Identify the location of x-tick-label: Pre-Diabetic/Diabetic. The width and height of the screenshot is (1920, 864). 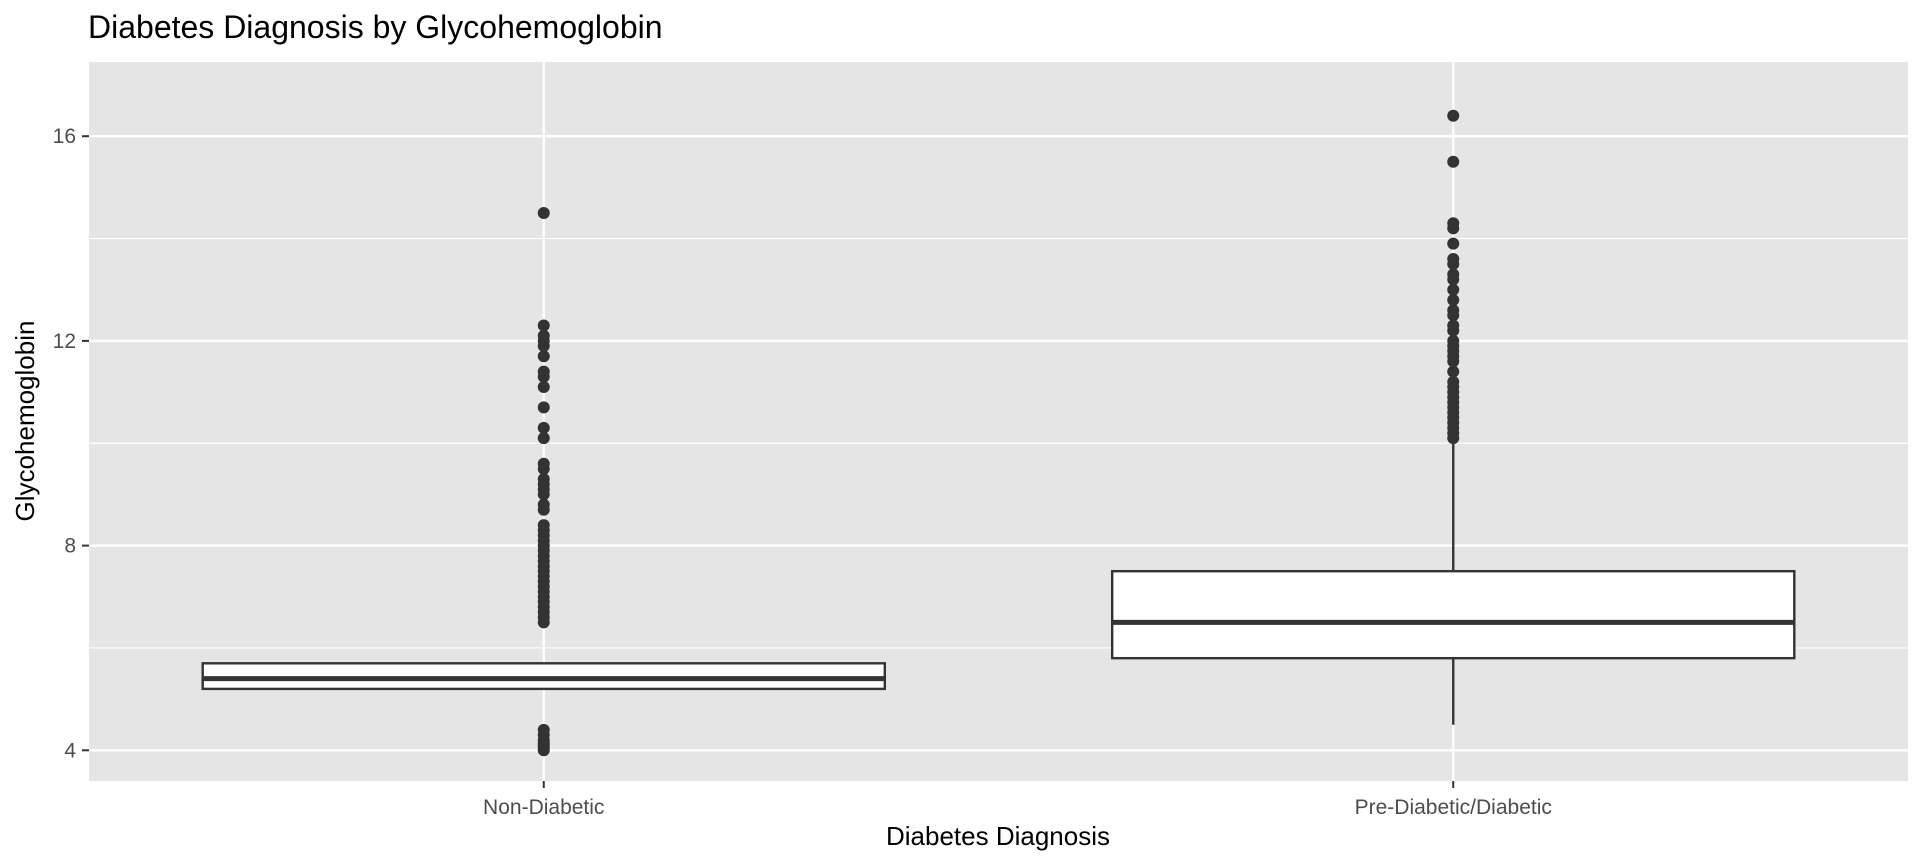
(1453, 807).